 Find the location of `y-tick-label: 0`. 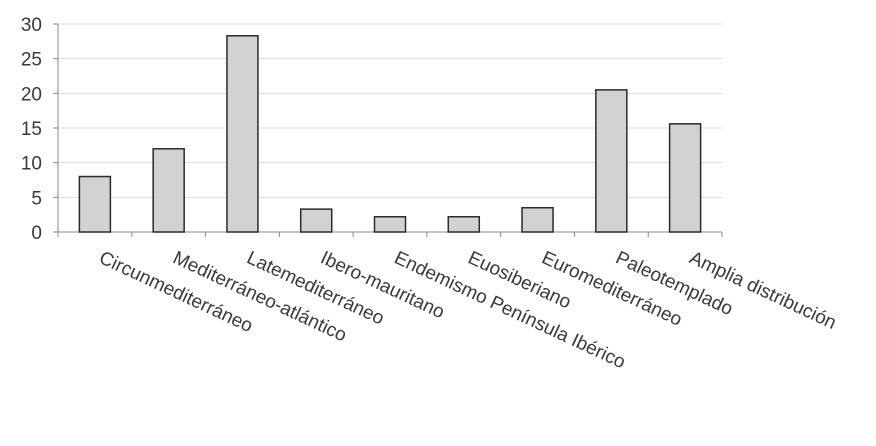

y-tick-label: 0 is located at coordinates (36, 233).